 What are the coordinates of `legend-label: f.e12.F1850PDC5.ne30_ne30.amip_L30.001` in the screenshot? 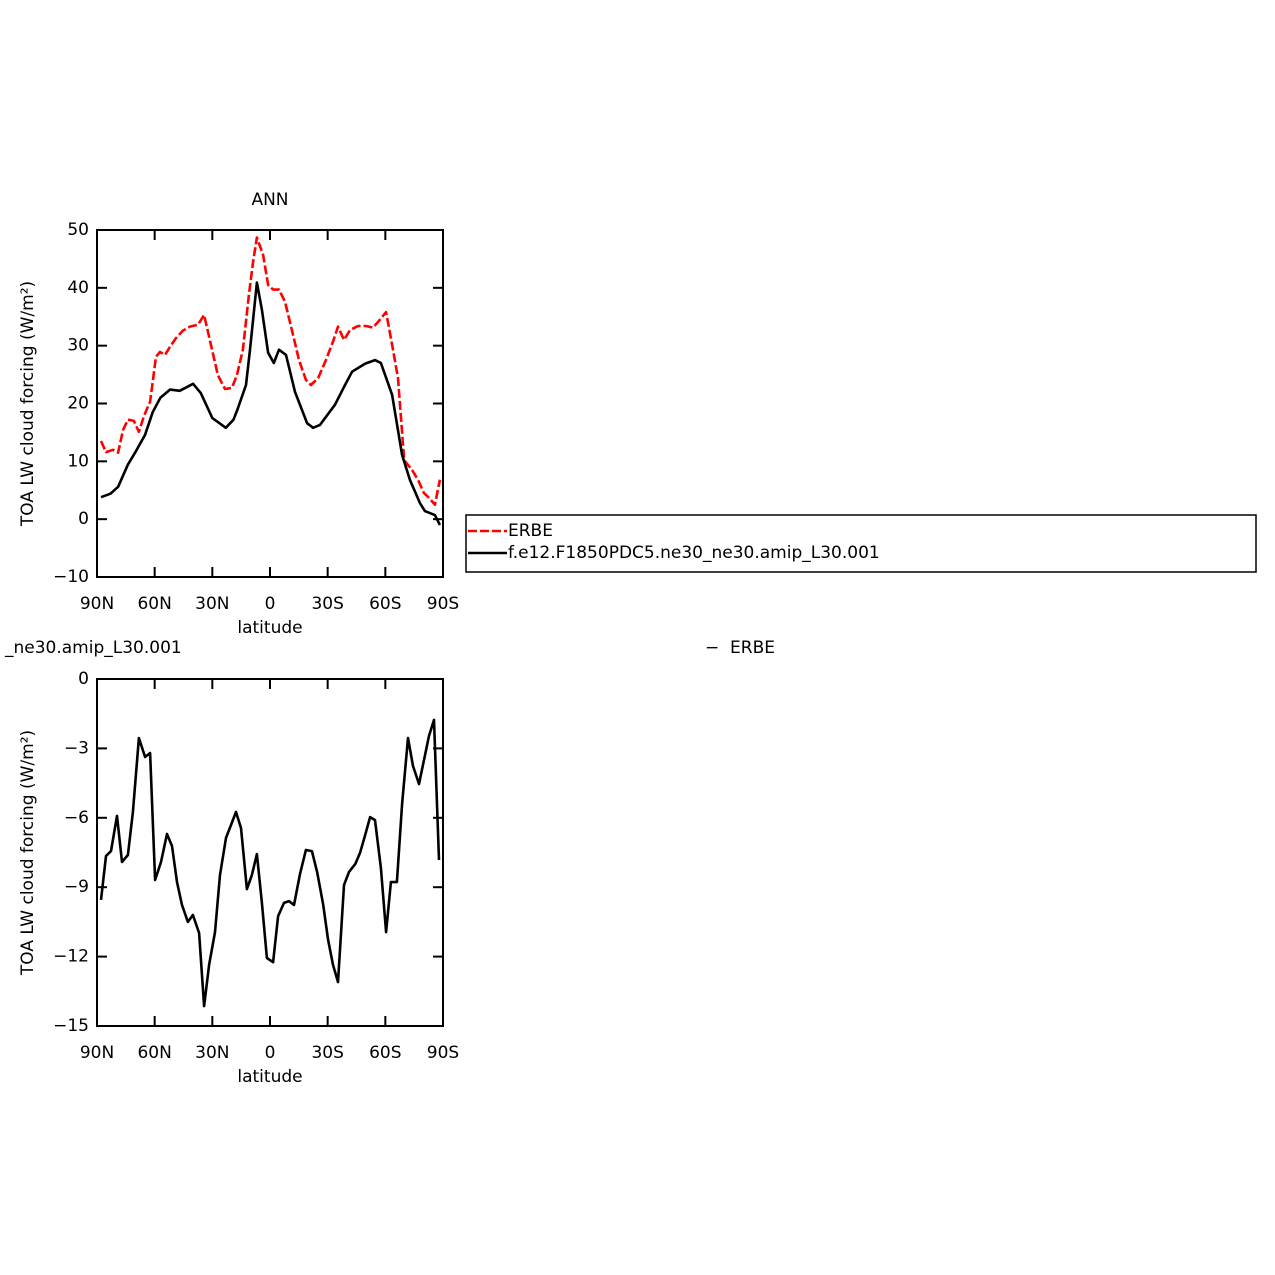 It's located at (694, 553).